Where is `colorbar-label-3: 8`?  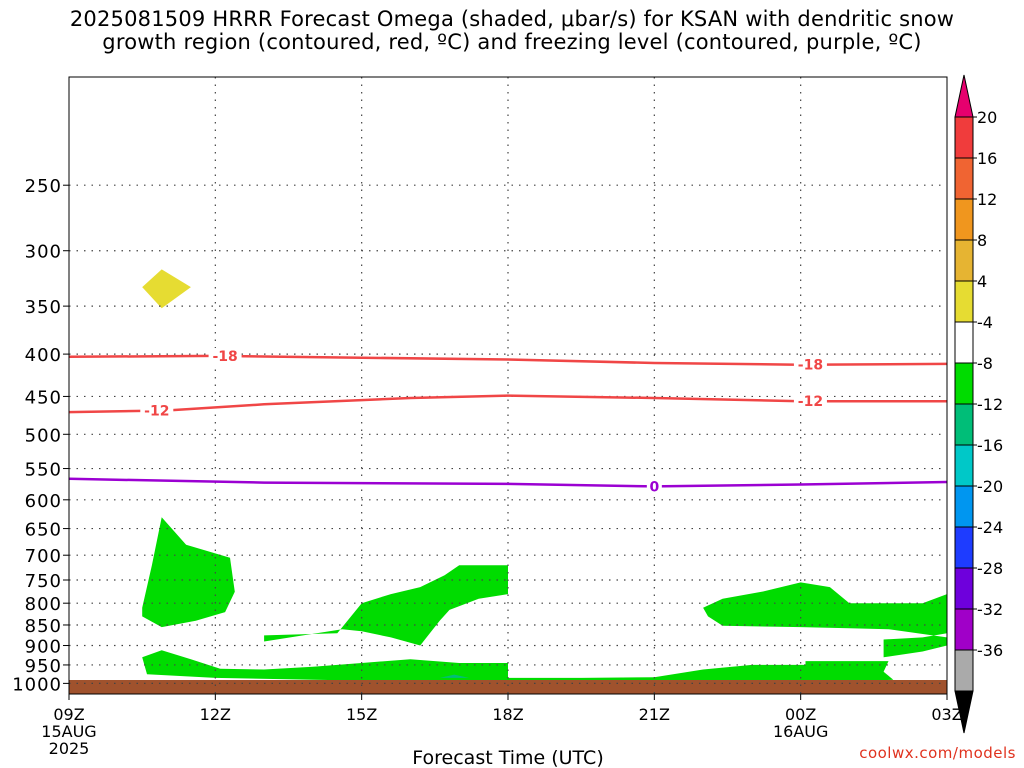
colorbar-label-3: 8 is located at coordinates (982, 240).